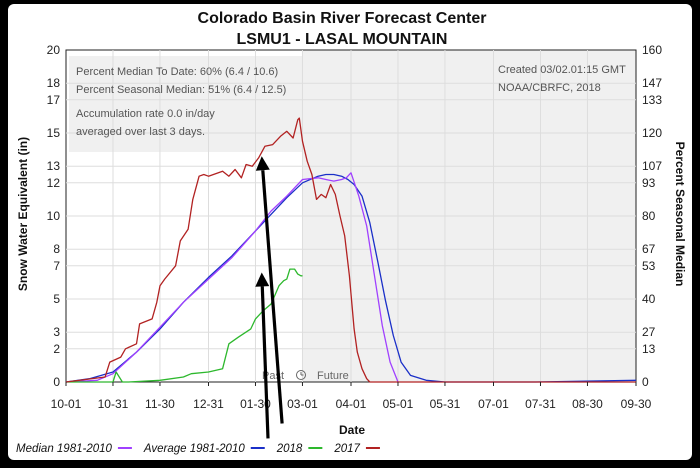 Image resolution: width=700 pixels, height=468 pixels. Describe the element at coordinates (56, 299) in the screenshot. I see `y-tick-label: 5` at that location.